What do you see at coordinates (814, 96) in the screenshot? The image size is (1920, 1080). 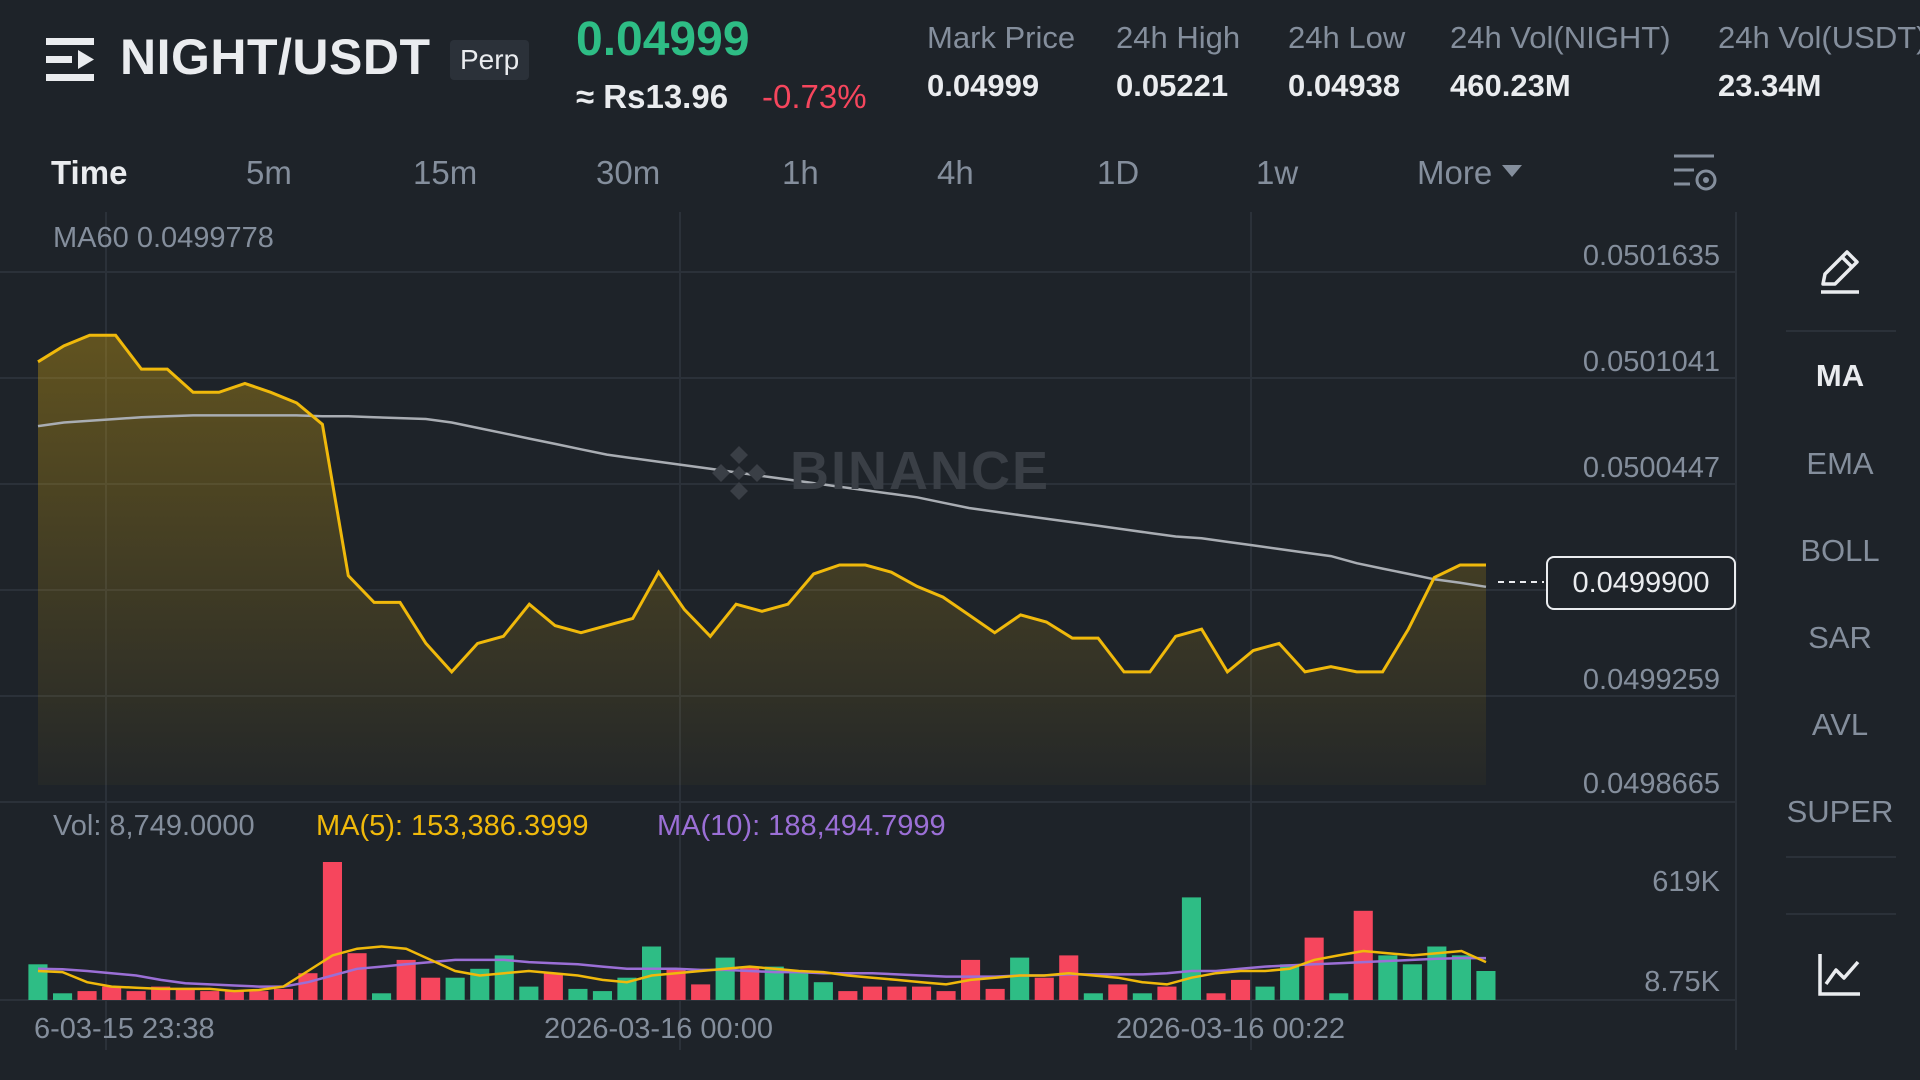 I see `price-change-percent: -0.73%` at bounding box center [814, 96].